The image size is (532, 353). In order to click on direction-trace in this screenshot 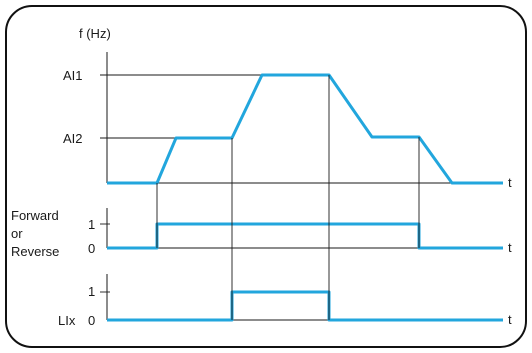, I will do `click(305, 236)`.